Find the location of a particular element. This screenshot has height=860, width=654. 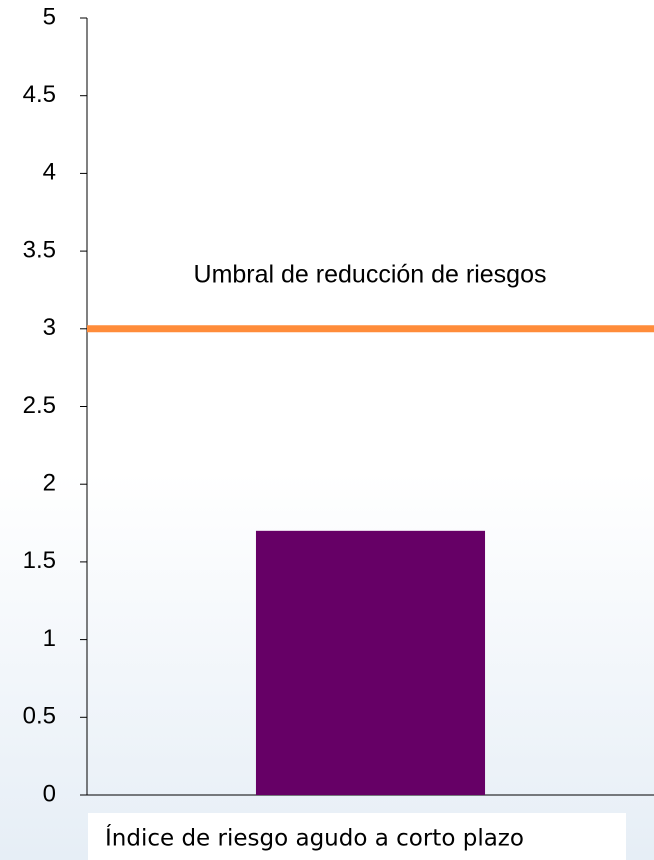

x-tick-label: Índice de riesgo agudo a corto plazo is located at coordinates (314, 838).